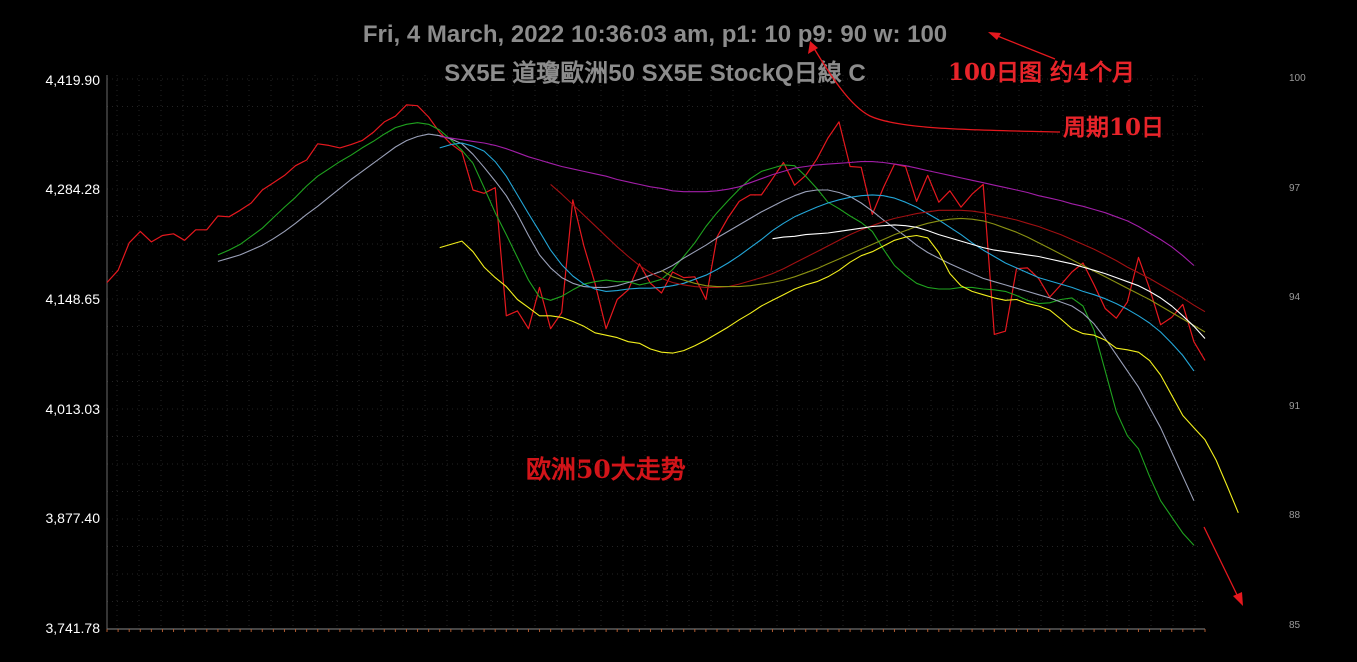 Image resolution: width=1357 pixels, height=662 pixels. I want to click on series-line-ma_white, so click(989, 281).